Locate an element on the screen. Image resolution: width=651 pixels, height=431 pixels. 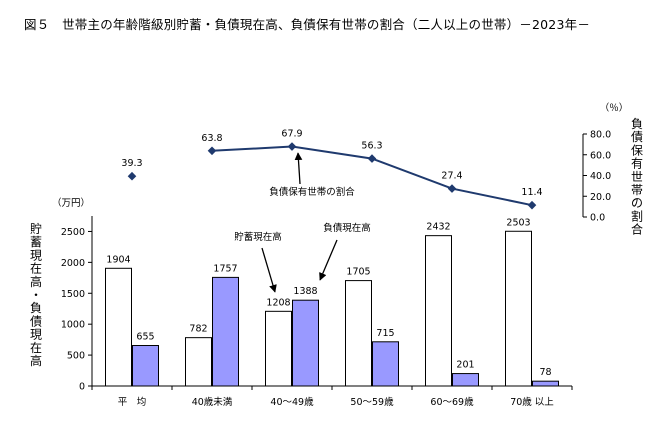
y-unit-right: （％） is located at coordinates (614, 108).